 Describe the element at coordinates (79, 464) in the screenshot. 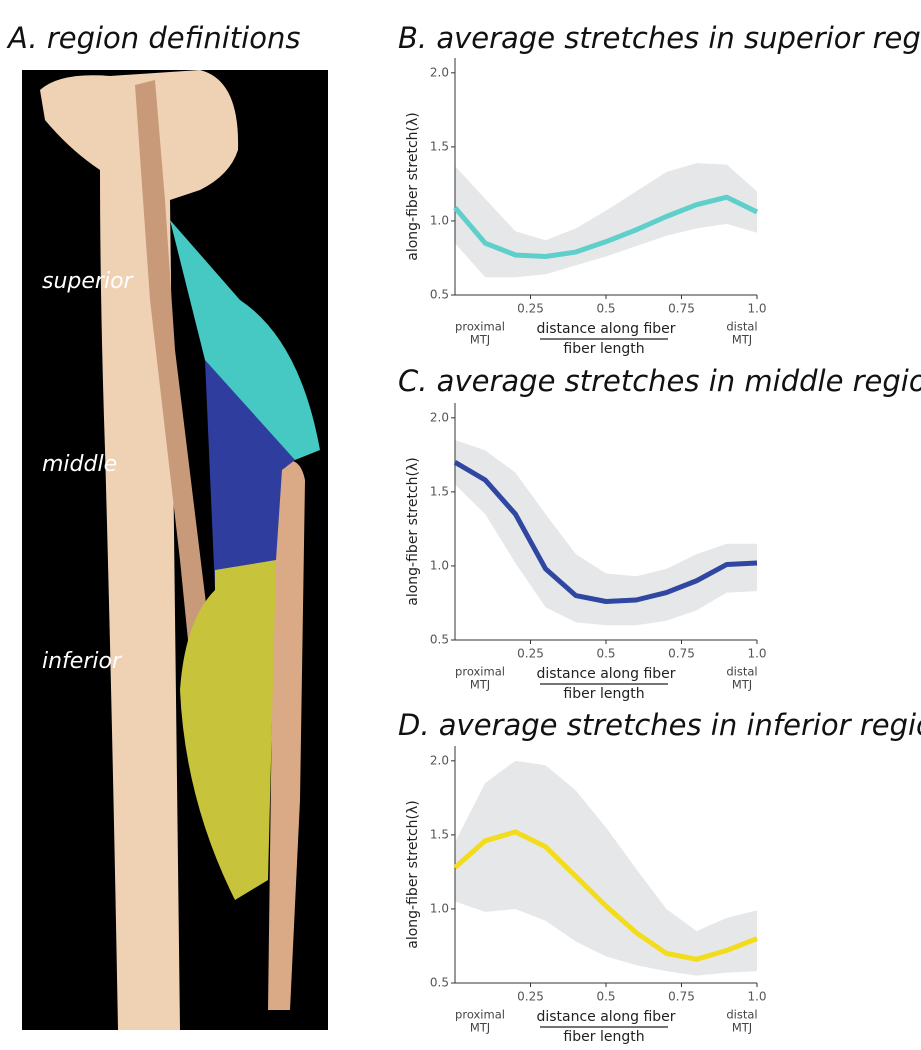

I see `region-label: middle` at that location.